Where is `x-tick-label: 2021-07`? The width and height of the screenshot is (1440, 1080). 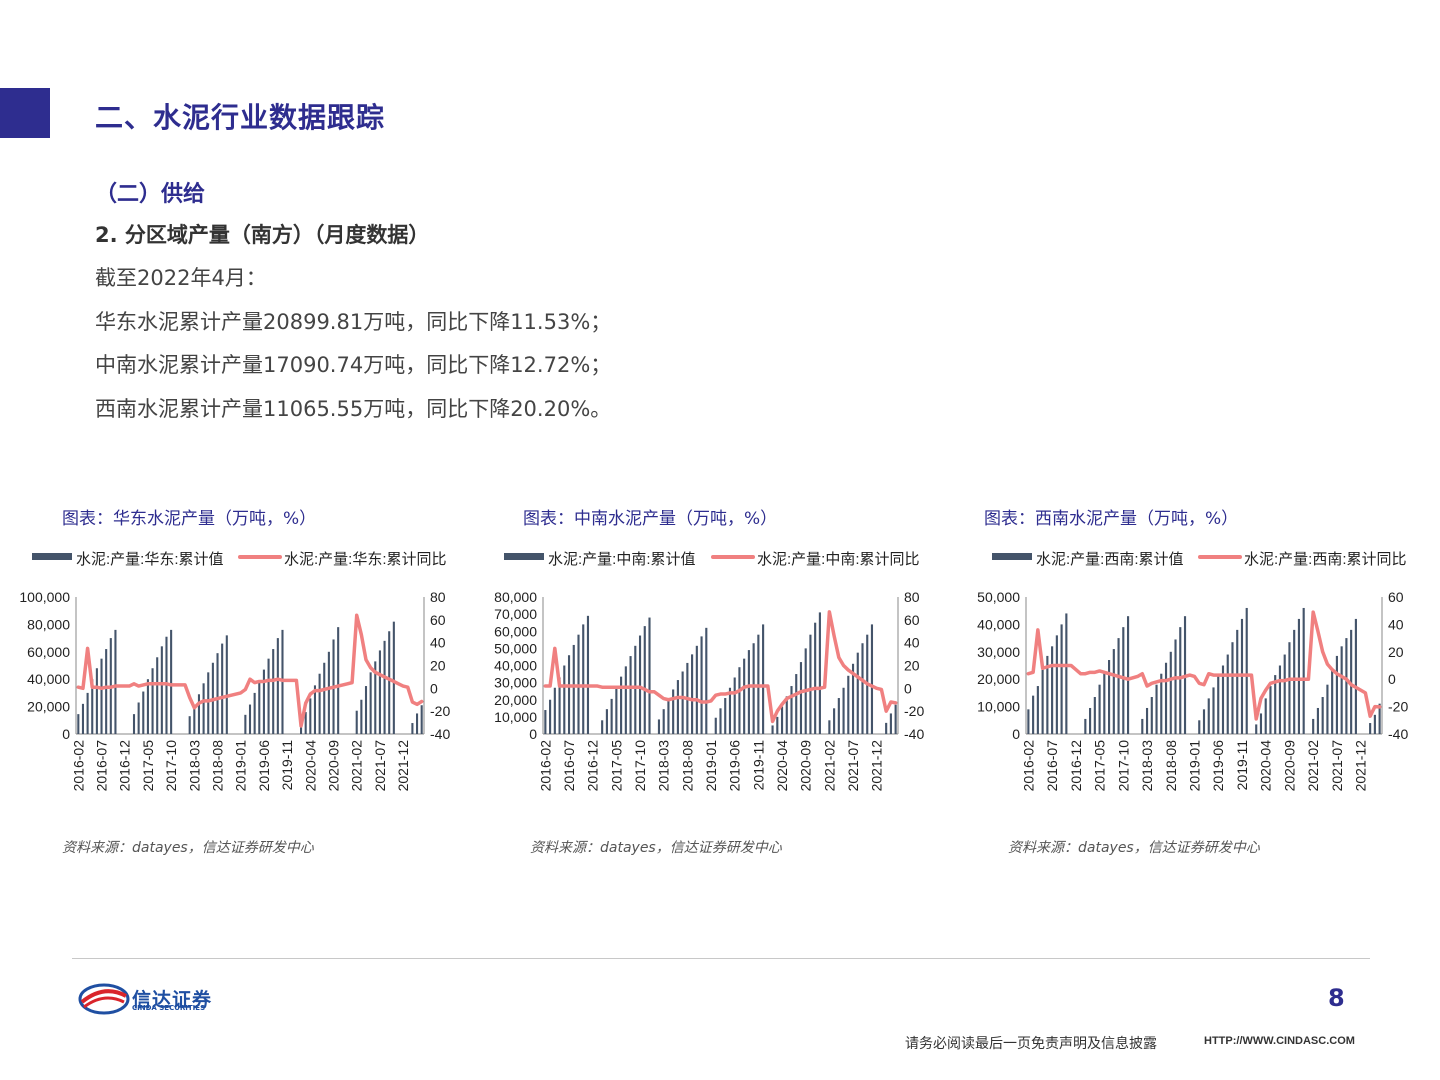 x-tick-label: 2021-07 is located at coordinates (853, 766).